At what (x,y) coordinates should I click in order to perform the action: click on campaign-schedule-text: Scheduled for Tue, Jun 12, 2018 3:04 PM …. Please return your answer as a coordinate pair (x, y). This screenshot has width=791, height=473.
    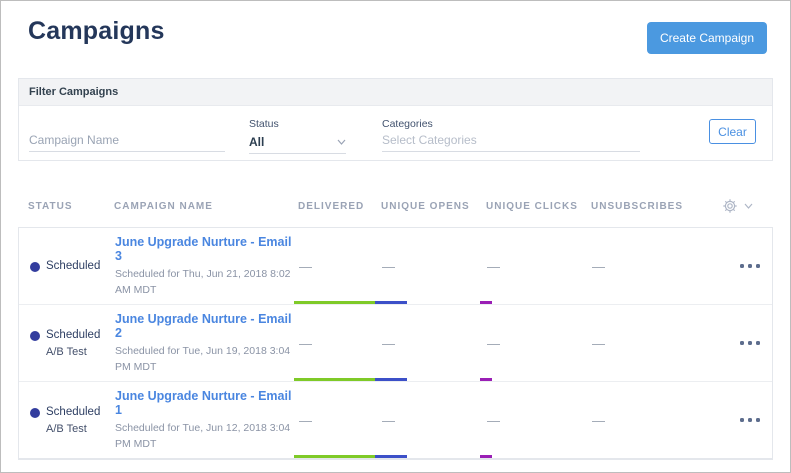
    Looking at the image, I should click on (203, 435).